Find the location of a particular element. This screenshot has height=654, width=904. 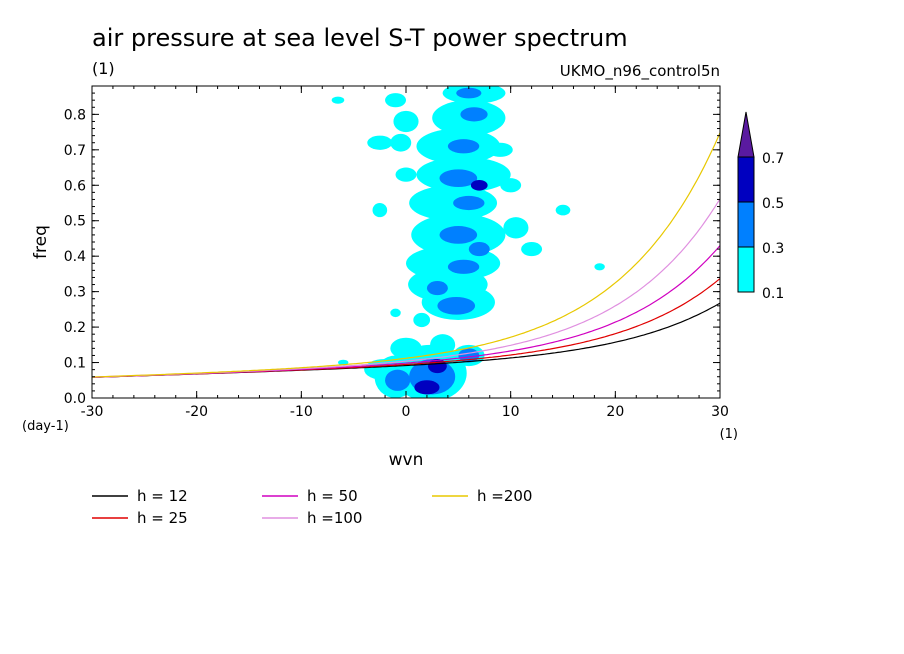

y-tick-label: 0.8 is located at coordinates (75, 115).